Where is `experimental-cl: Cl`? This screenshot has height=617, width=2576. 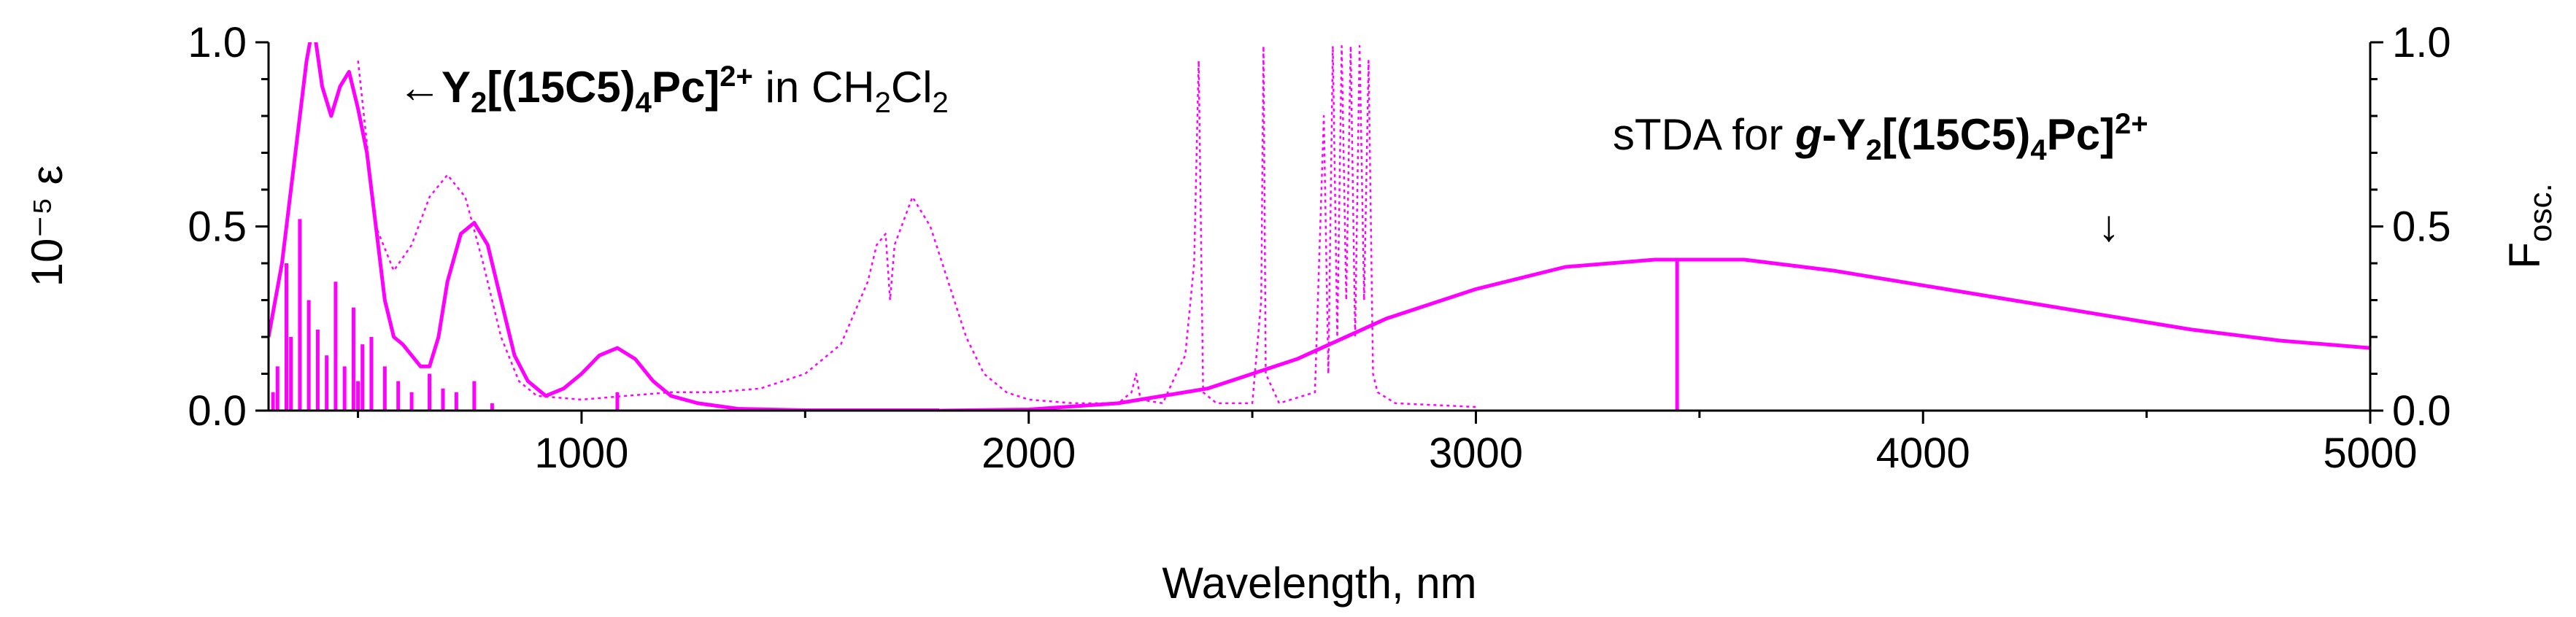
experimental-cl: Cl is located at coordinates (912, 87).